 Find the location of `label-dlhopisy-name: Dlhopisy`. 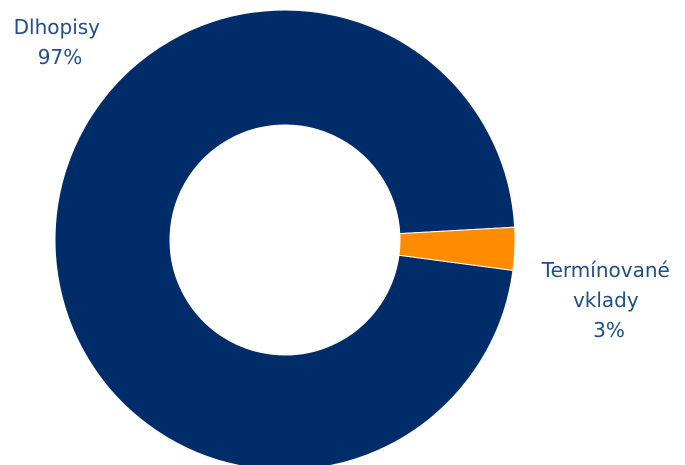

label-dlhopisy-name: Dlhopisy is located at coordinates (57, 27).